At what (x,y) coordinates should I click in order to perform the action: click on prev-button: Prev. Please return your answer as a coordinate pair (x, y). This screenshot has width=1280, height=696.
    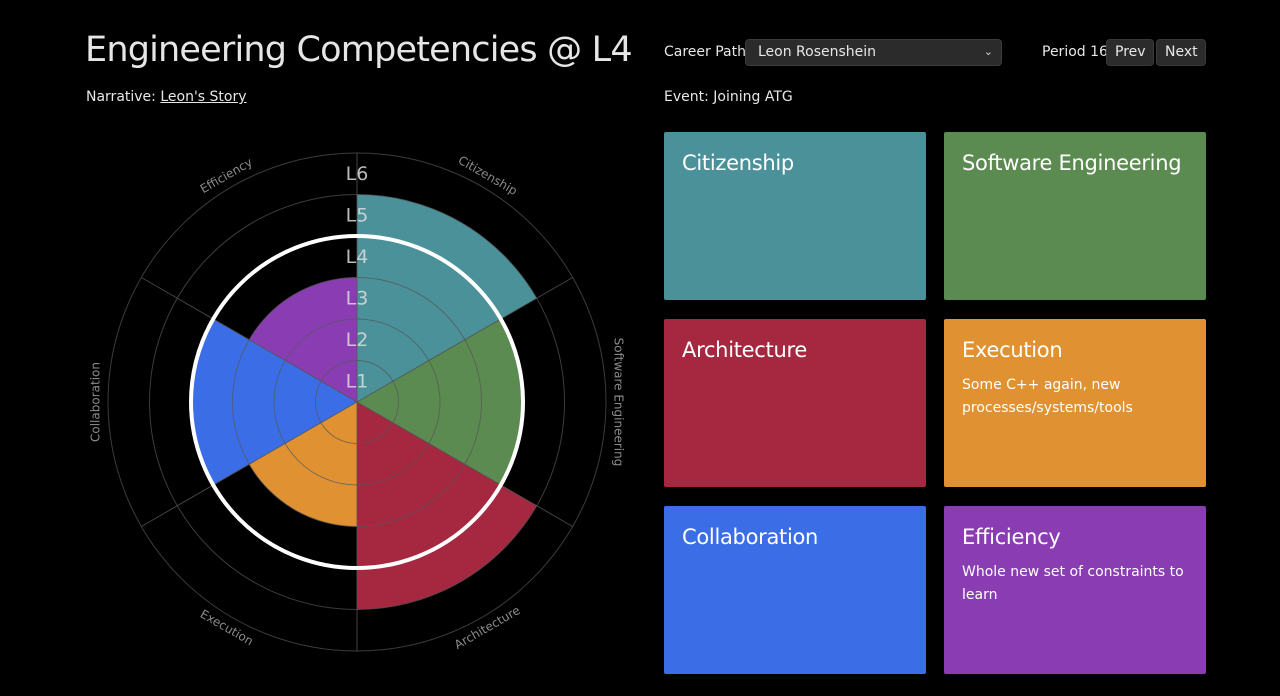
    Looking at the image, I should click on (1130, 52).